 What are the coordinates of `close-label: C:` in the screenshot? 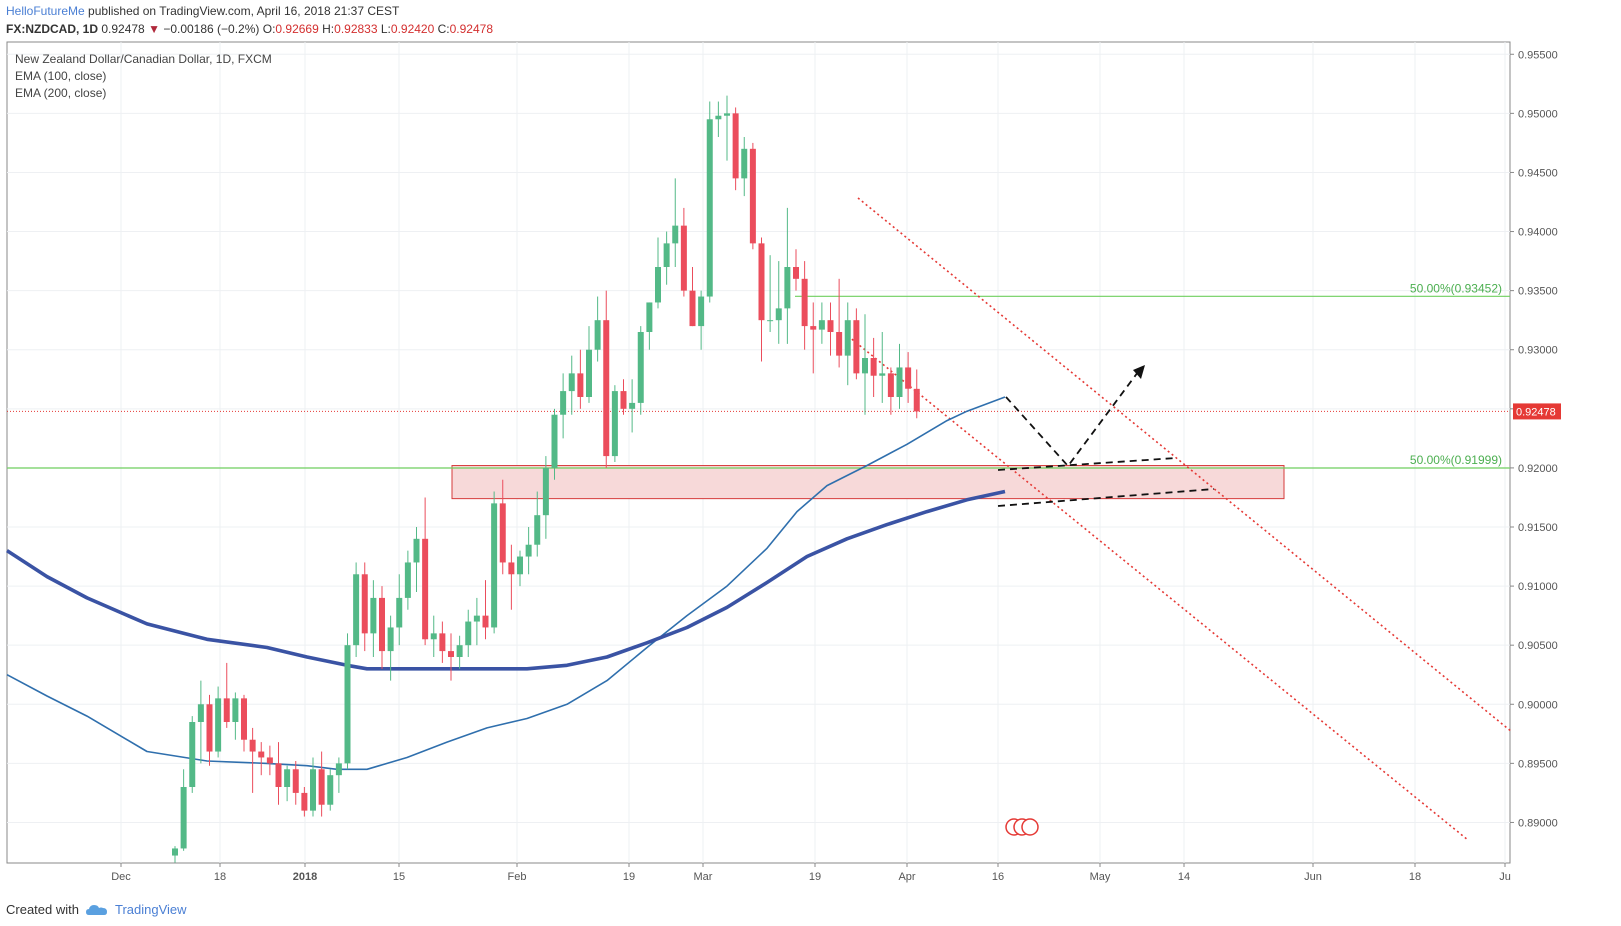 It's located at (443, 29).